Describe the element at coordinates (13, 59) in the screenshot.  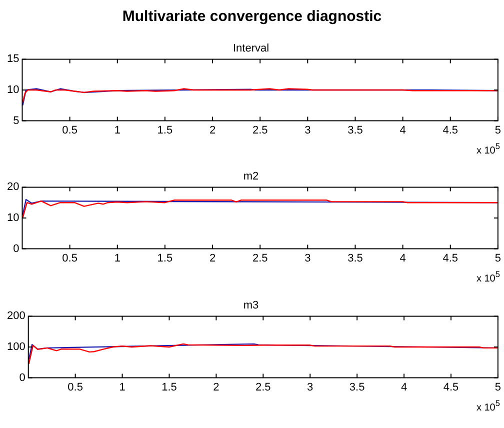
I see `y-tick-label: 15` at that location.